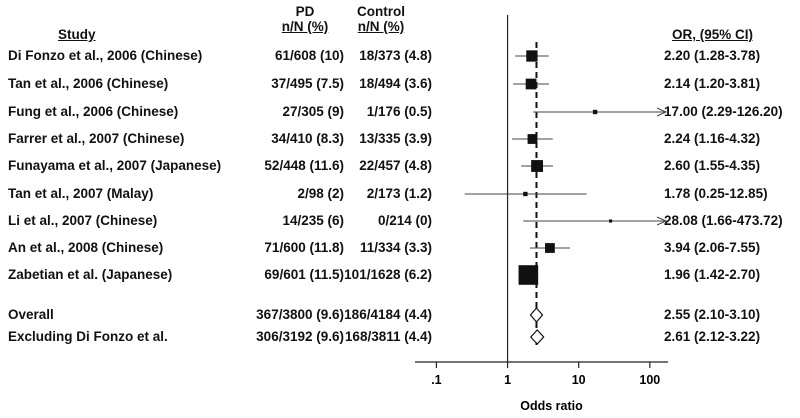 The image size is (800, 418). I want to click on control-header: Control n/N (%), so click(381, 19).